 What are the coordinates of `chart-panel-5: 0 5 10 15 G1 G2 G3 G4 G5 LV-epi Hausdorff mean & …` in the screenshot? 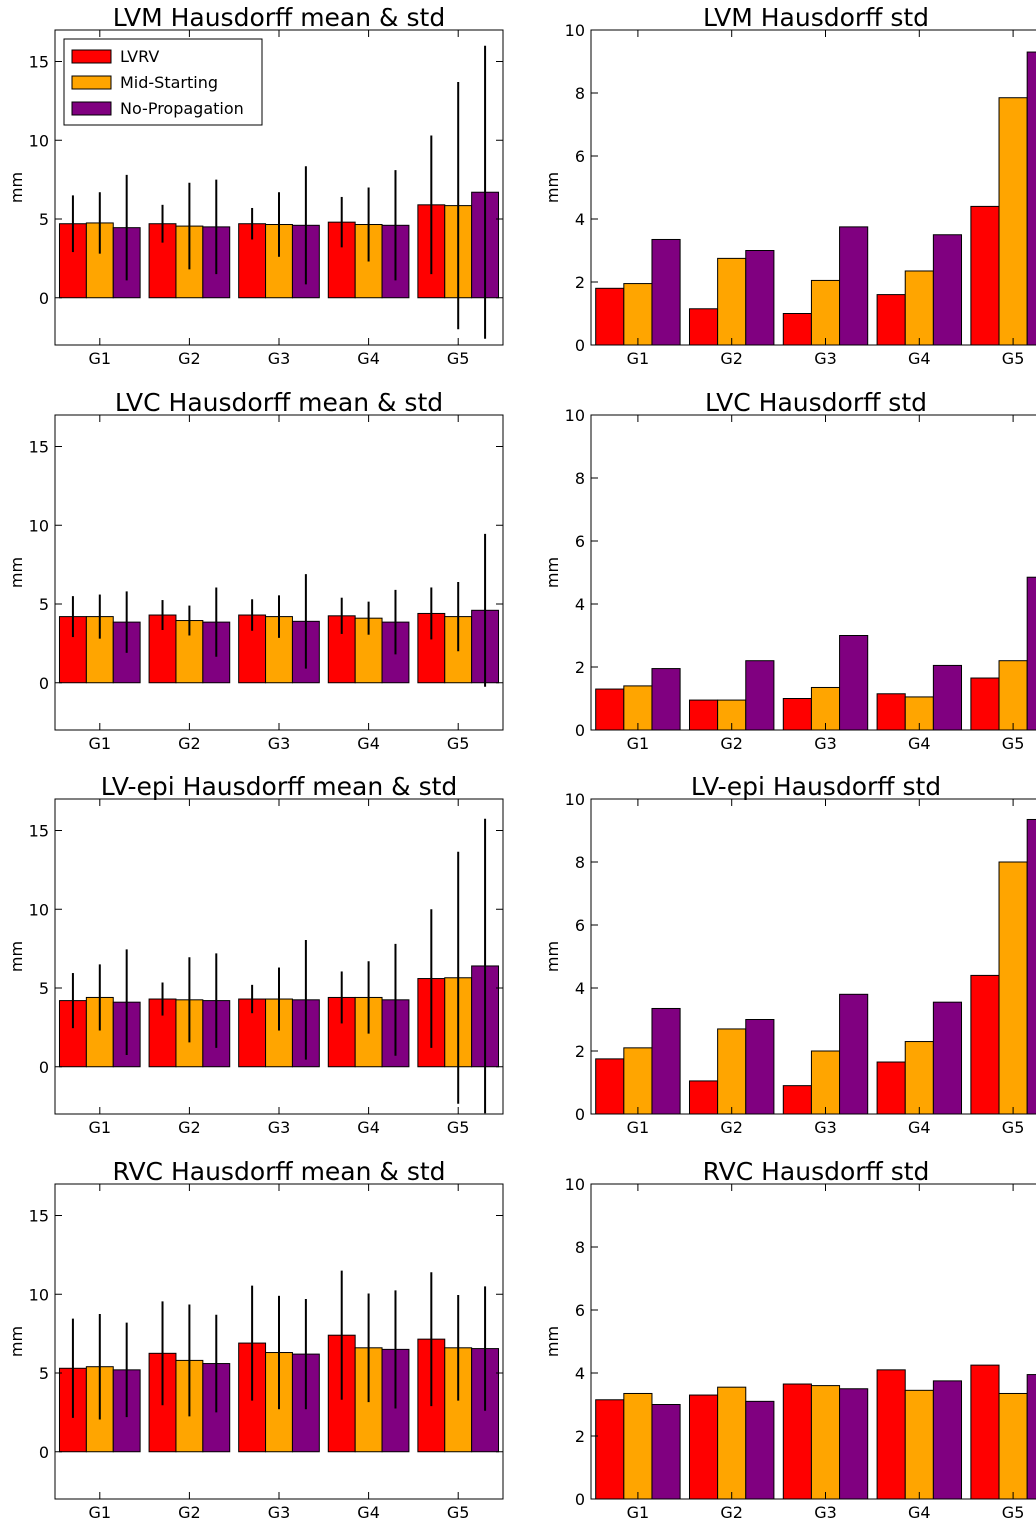 It's located at (255, 954).